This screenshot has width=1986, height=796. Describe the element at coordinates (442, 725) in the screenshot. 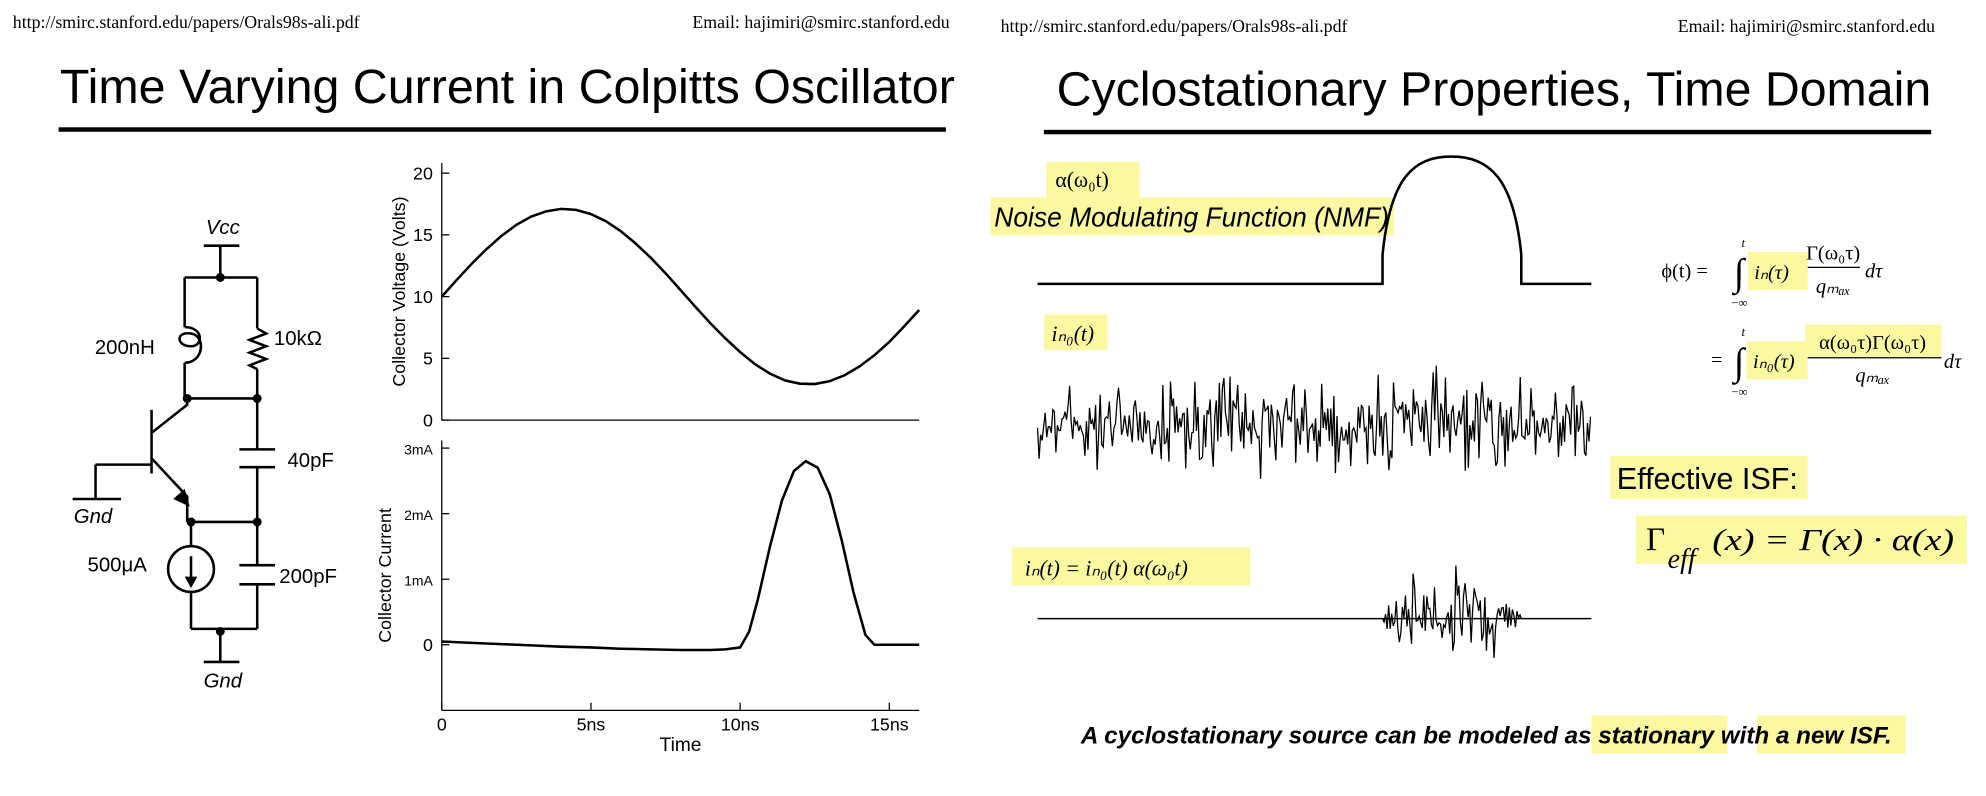

I see `x-tick-label: 0` at that location.